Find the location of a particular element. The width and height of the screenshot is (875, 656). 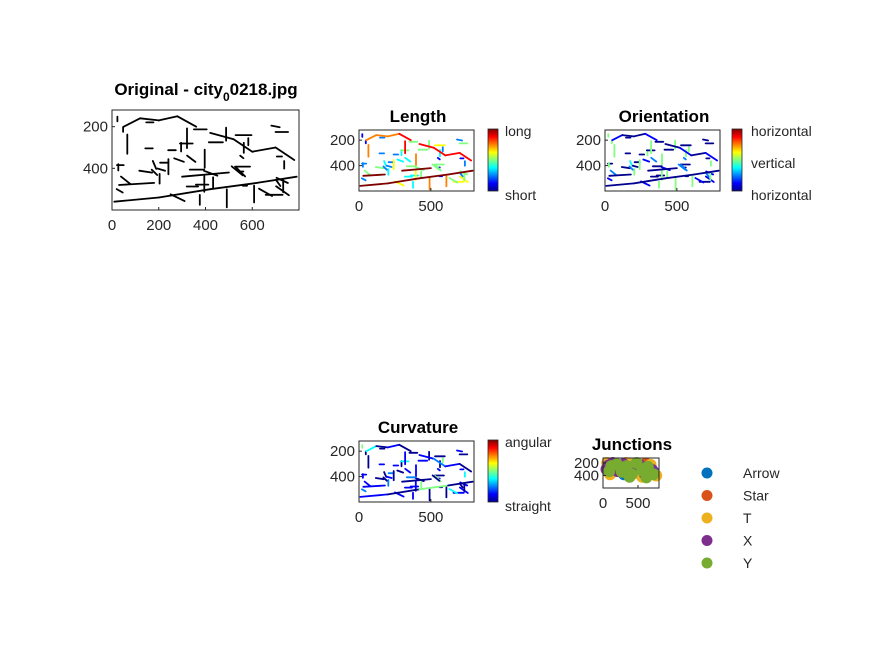

curvature-ticks: 0 500 200 400 is located at coordinates (386, 484).